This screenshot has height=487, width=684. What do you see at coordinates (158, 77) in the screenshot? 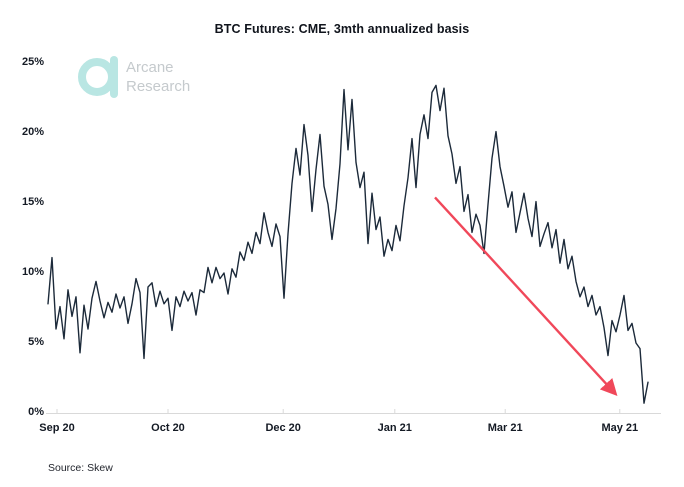
I see `logo-text: Arcane Research` at bounding box center [158, 77].